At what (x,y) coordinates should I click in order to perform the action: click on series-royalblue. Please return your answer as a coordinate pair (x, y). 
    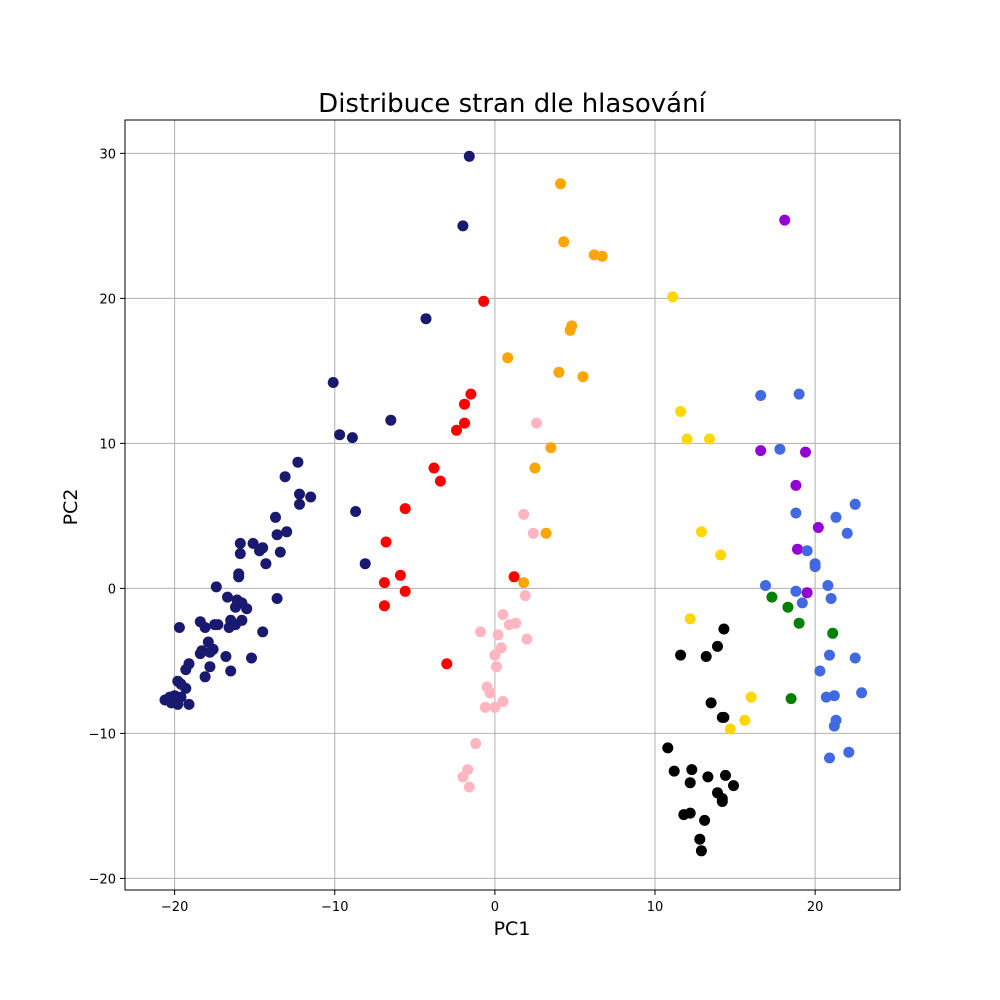
    Looking at the image, I should click on (811, 576).